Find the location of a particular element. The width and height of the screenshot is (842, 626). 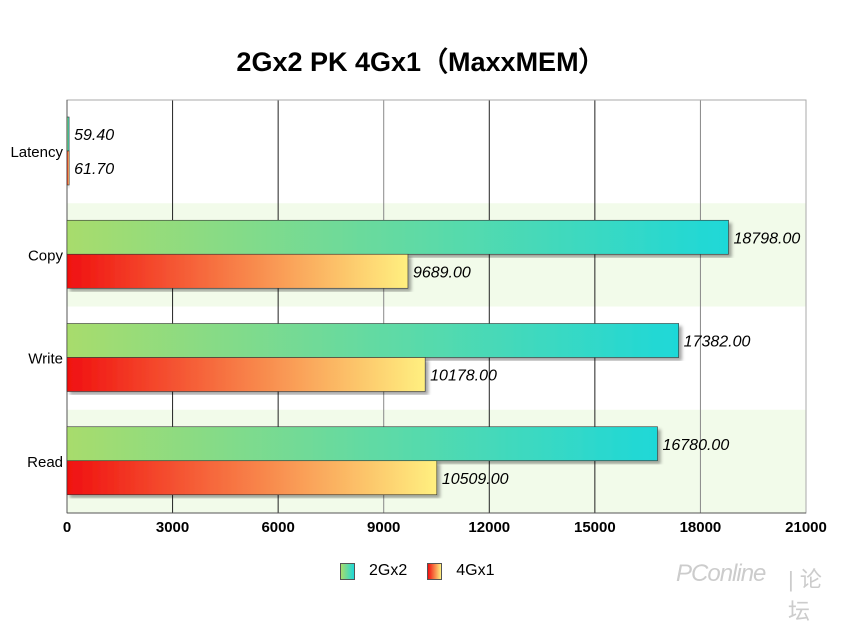

x-tick-label: 0 is located at coordinates (67, 527).